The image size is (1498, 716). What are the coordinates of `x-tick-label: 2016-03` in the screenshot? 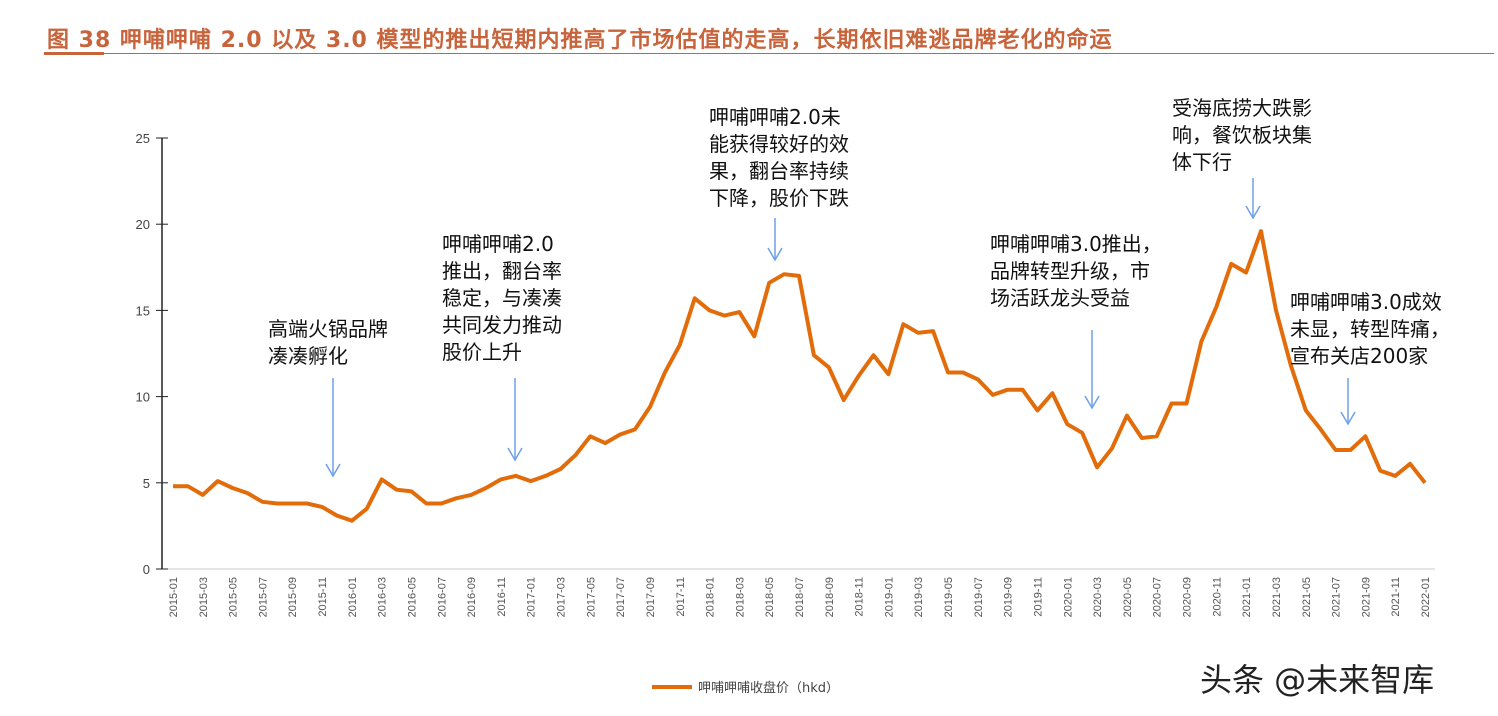 It's located at (383, 597).